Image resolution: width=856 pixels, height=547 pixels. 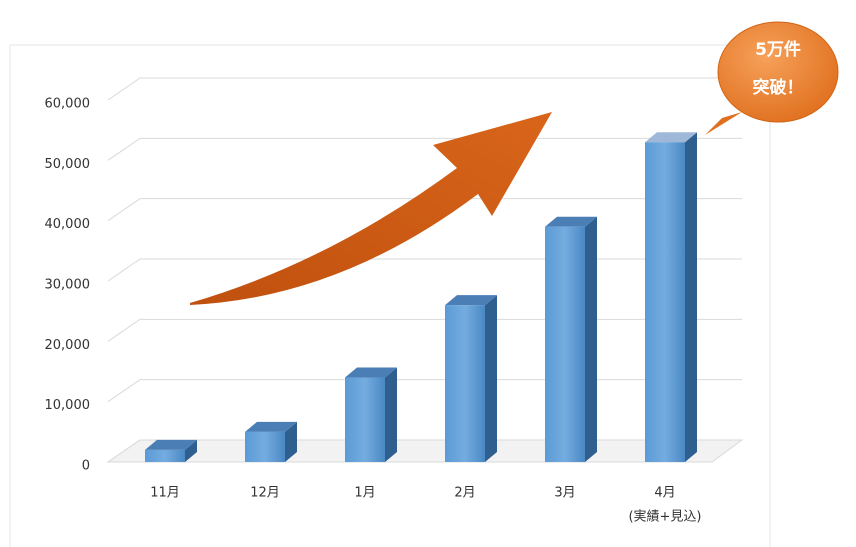 What do you see at coordinates (778, 87) in the screenshot?
I see `callout-text: 突破！` at bounding box center [778, 87].